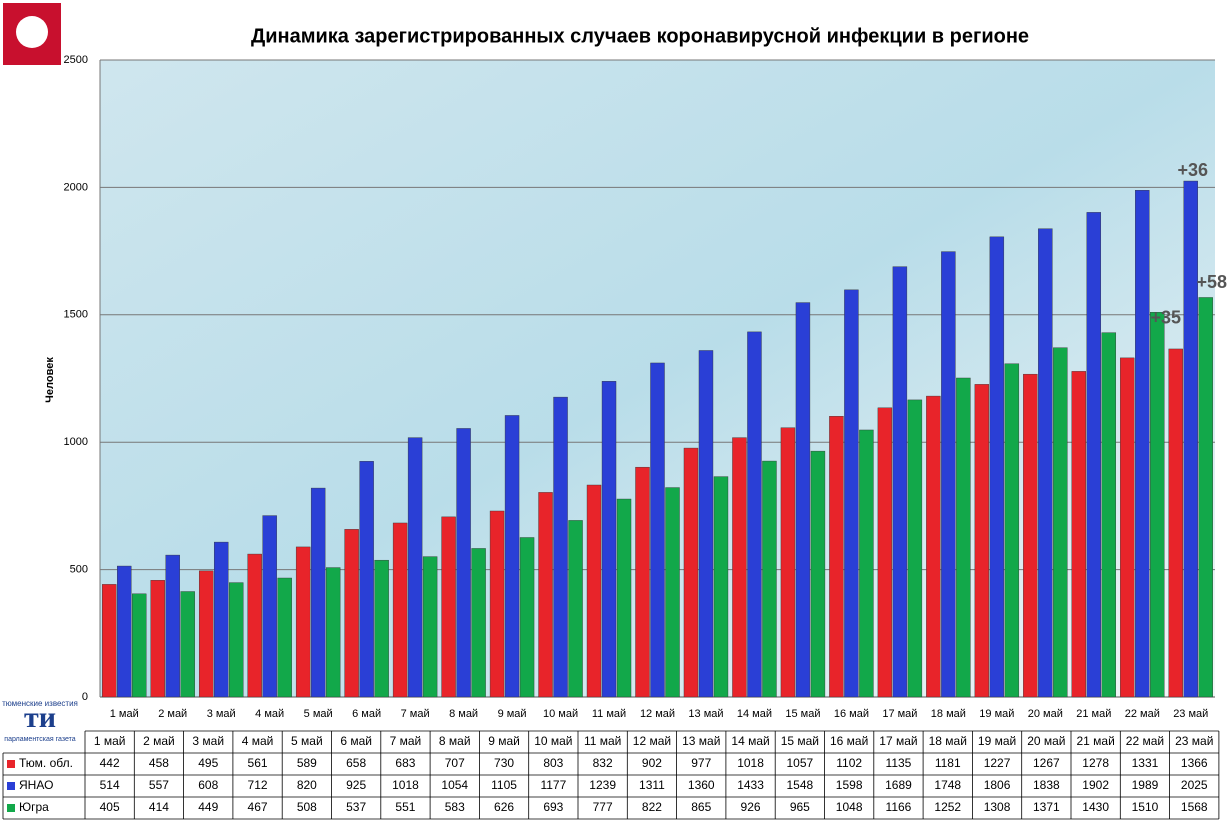  I want to click on y-axis-label: Человек, so click(50, 380).